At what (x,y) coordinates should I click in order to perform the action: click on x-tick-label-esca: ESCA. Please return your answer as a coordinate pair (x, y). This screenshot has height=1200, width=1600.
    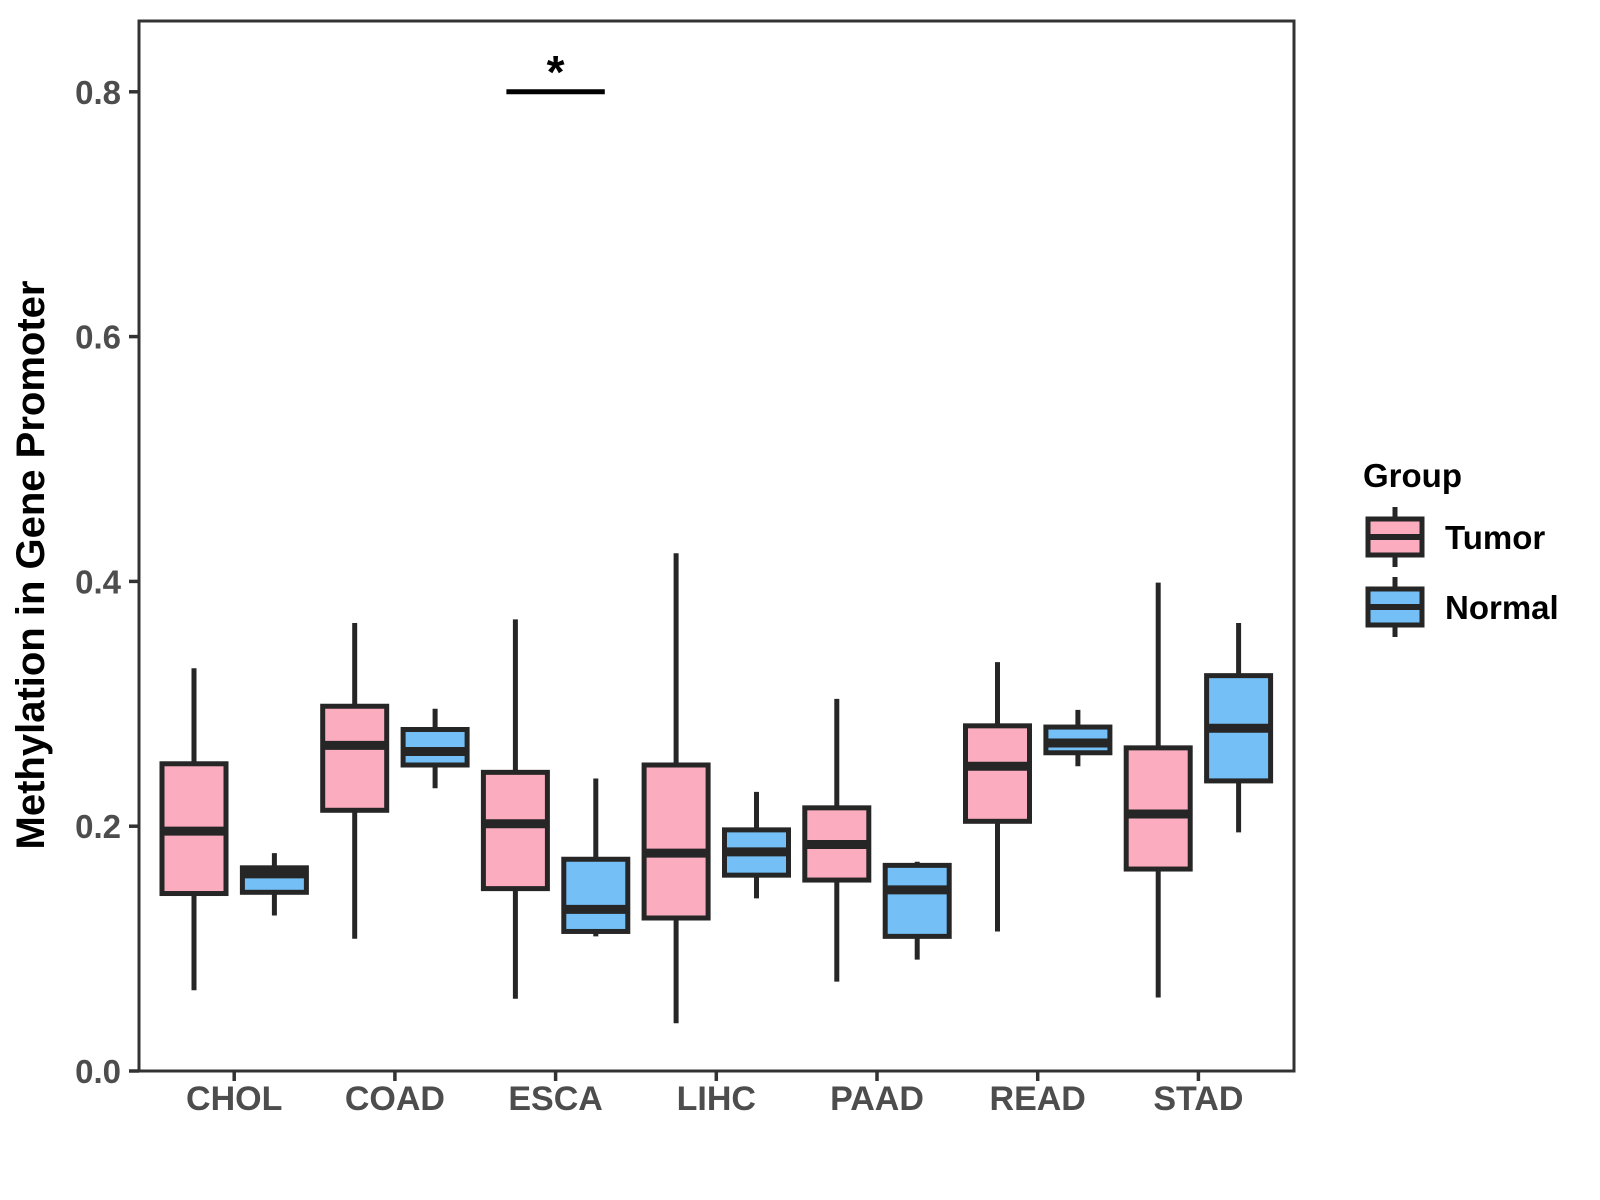
    Looking at the image, I should click on (555, 1099).